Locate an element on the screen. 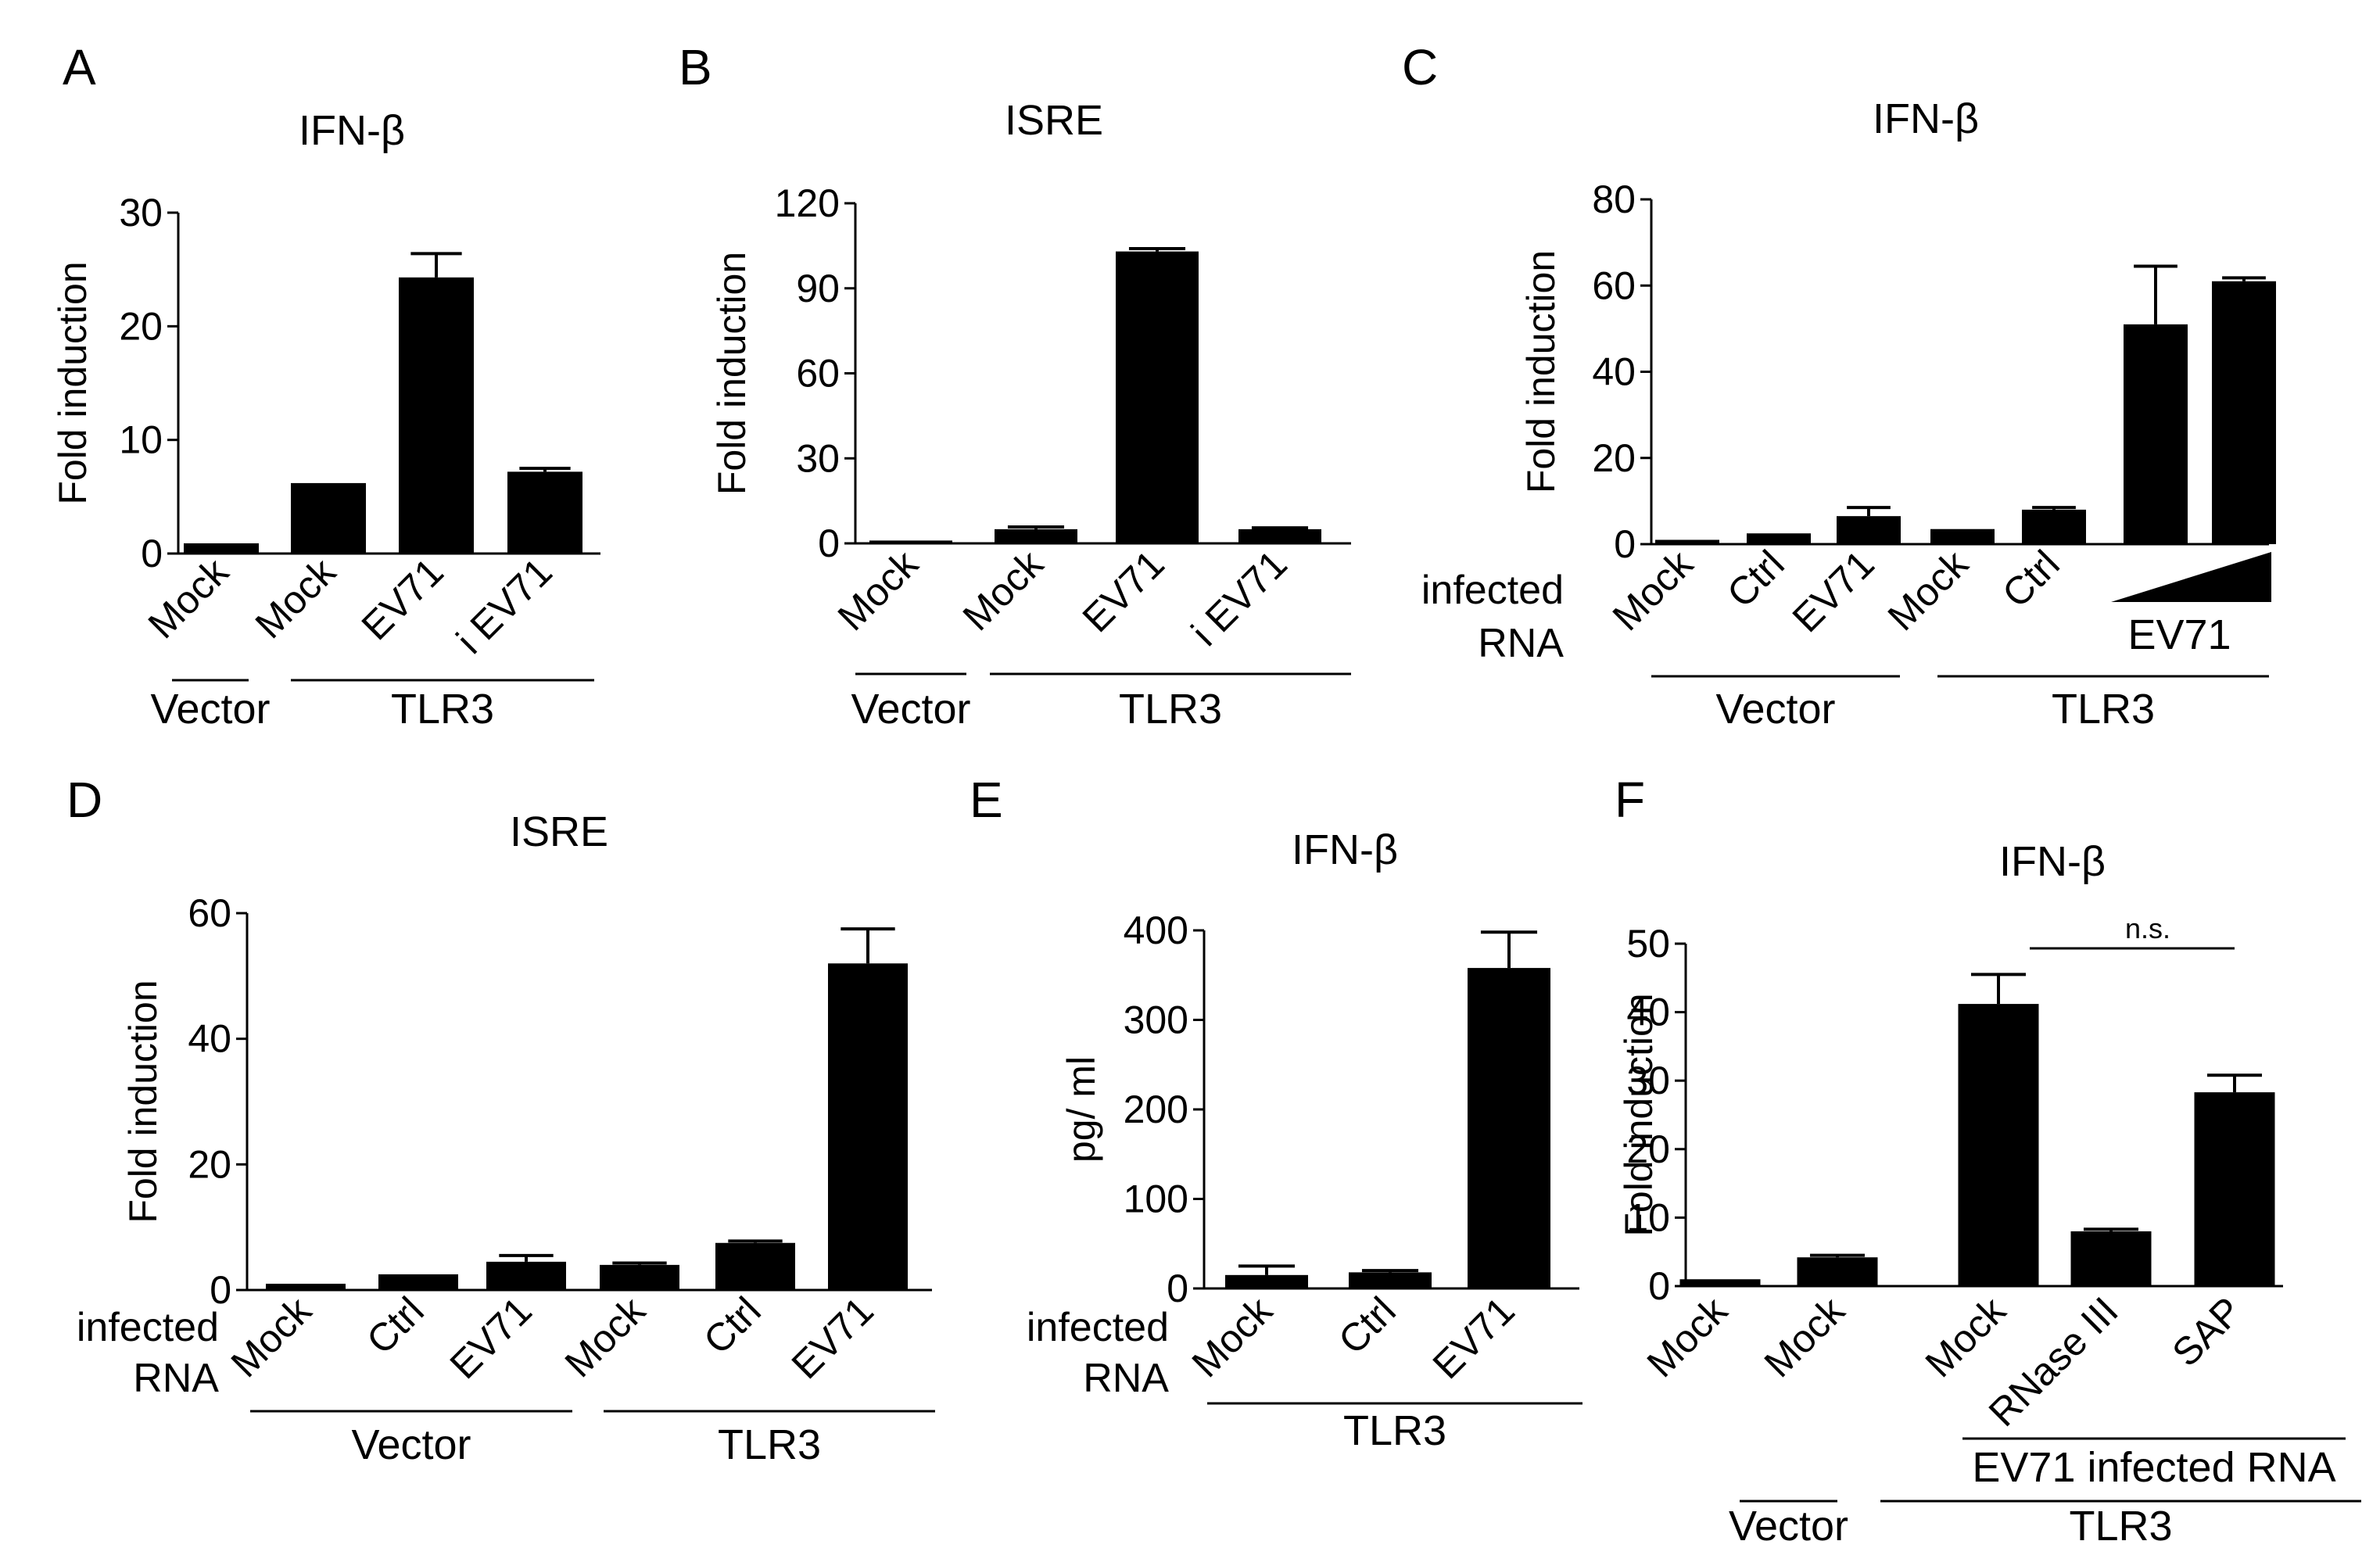 The width and height of the screenshot is (2380, 1566). panel-c-category-label: Mock is located at coordinates (1928, 590).